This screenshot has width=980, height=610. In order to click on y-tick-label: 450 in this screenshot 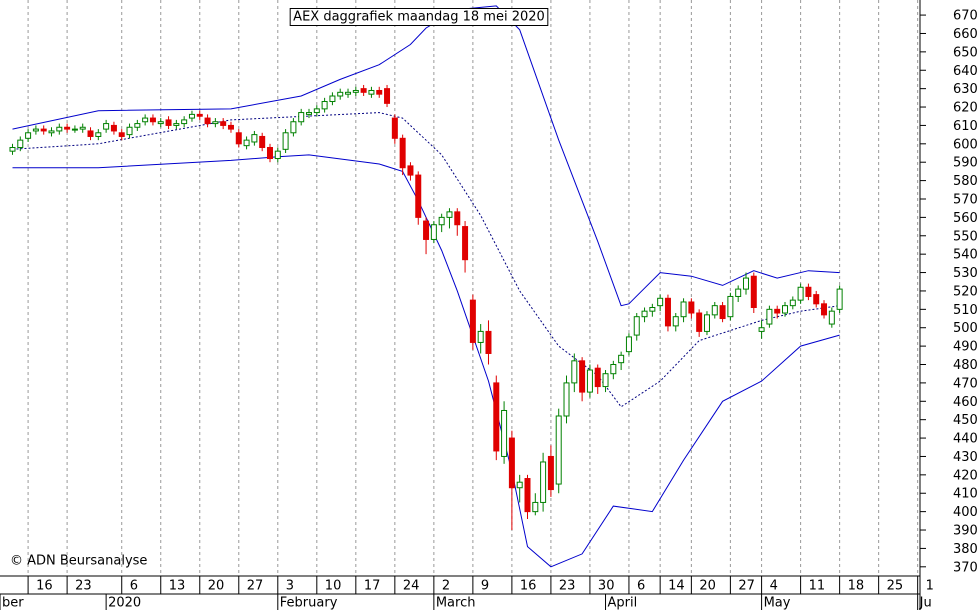, I will do `click(965, 420)`.